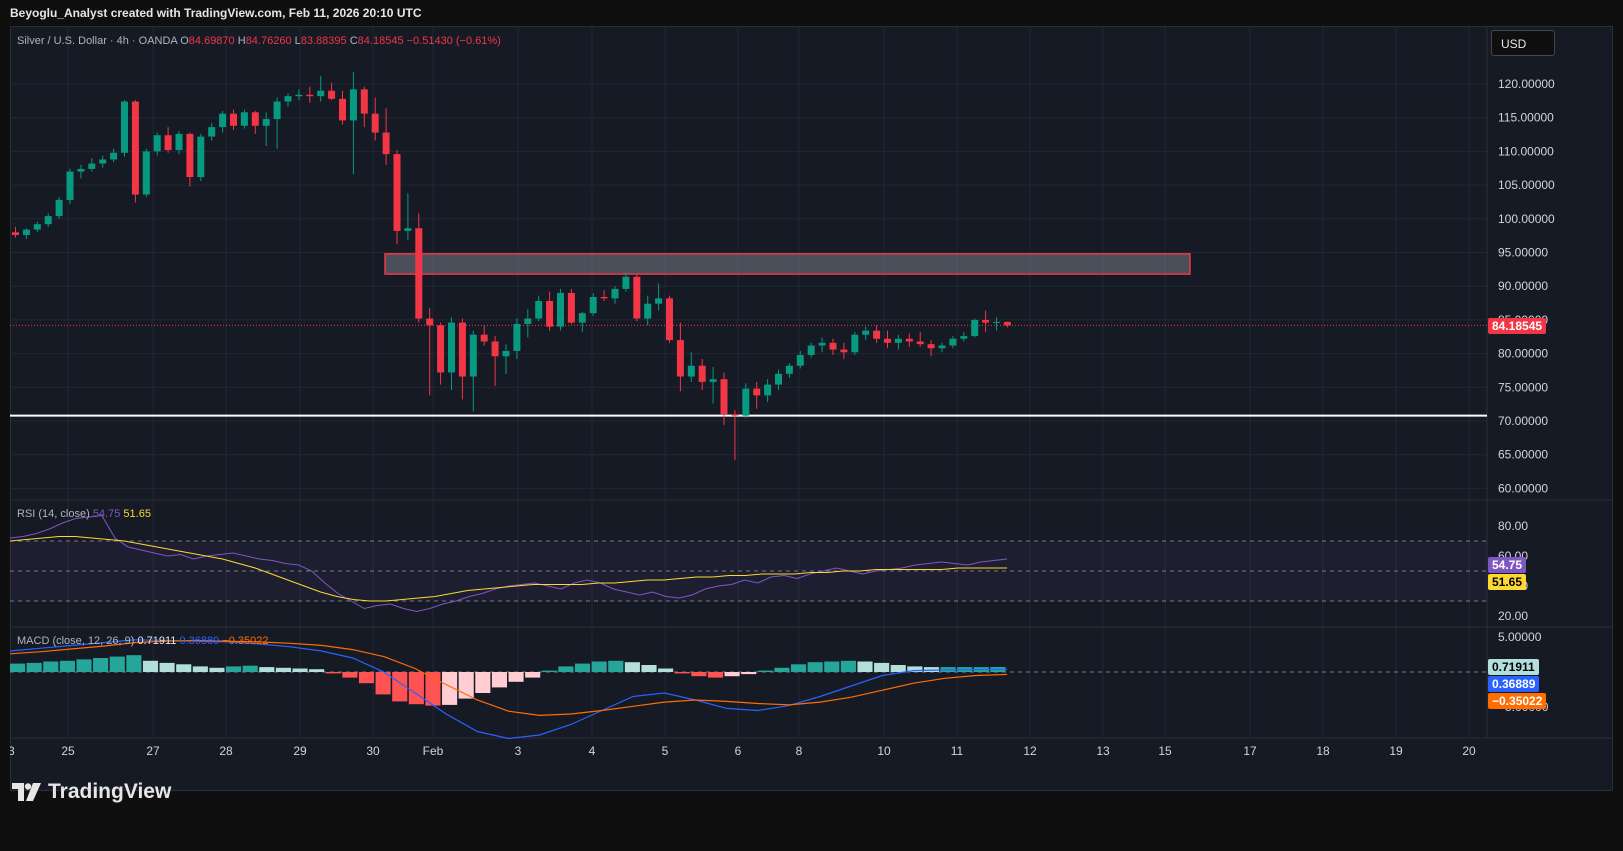 The height and width of the screenshot is (851, 1623). Describe the element at coordinates (453, 41) in the screenshot. I see `change-value: −0.51430 (−0.61%)` at that location.